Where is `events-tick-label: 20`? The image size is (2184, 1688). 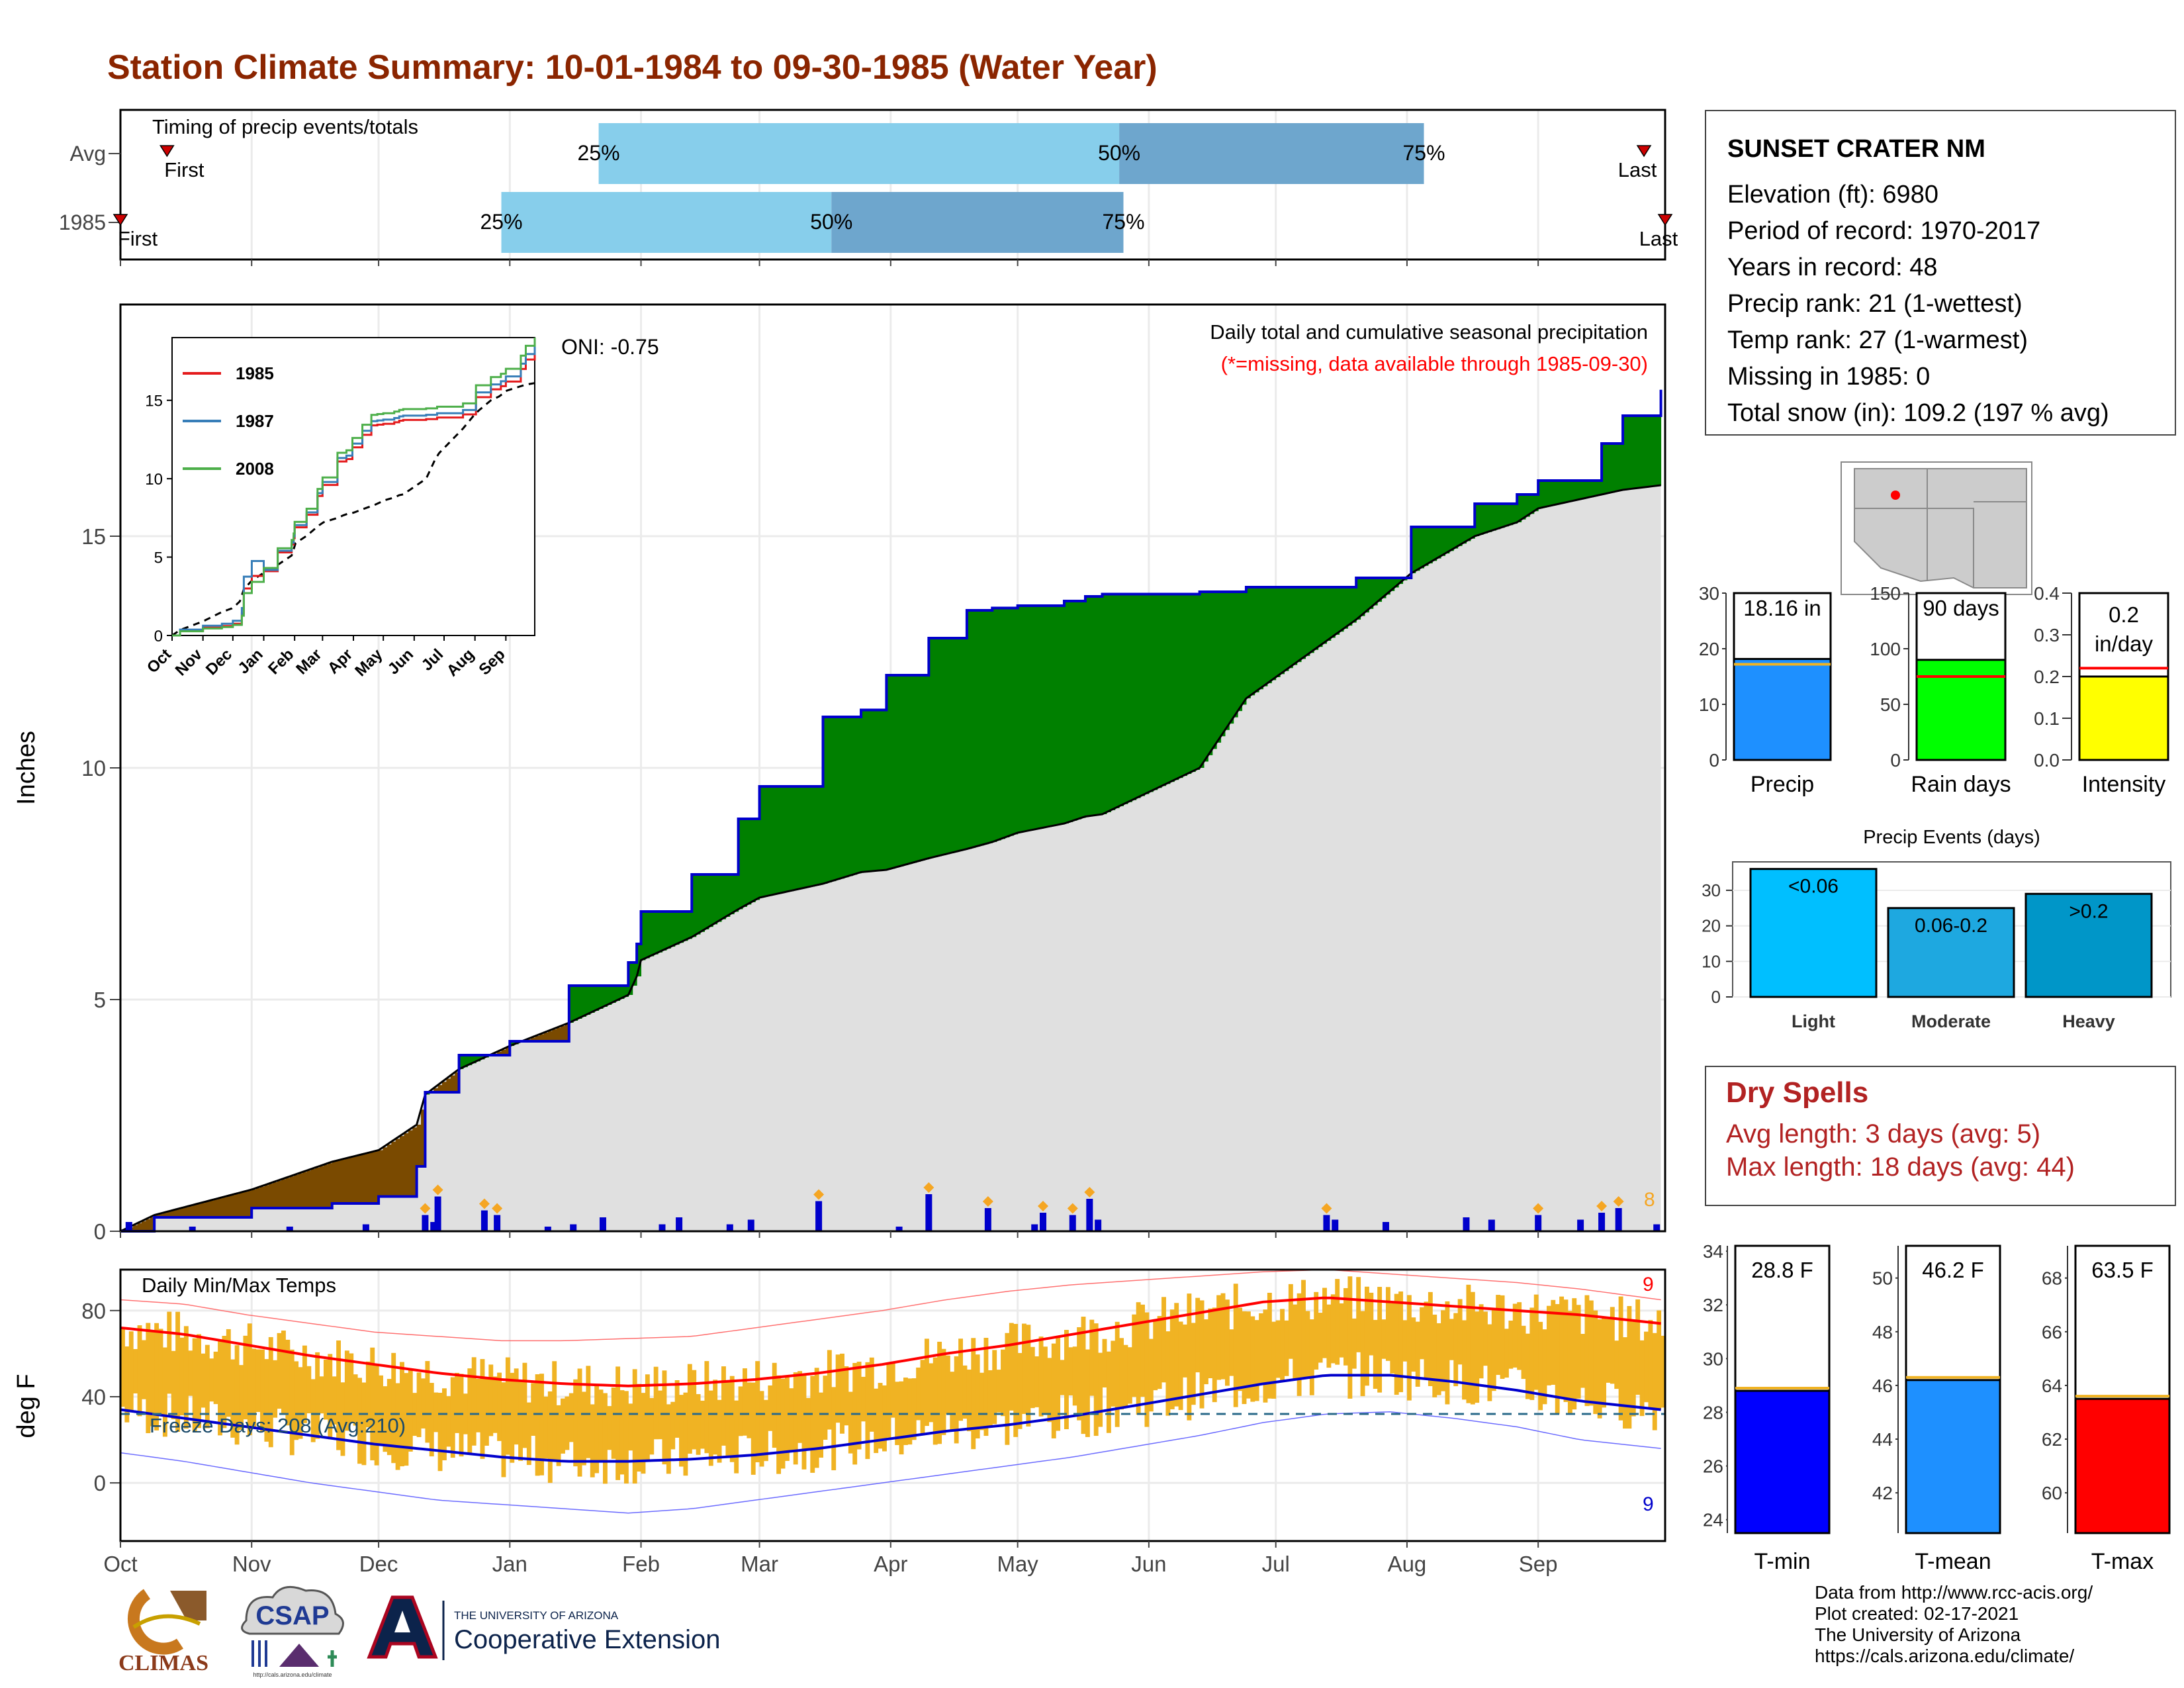 events-tick-label: 20 is located at coordinates (1712, 926).